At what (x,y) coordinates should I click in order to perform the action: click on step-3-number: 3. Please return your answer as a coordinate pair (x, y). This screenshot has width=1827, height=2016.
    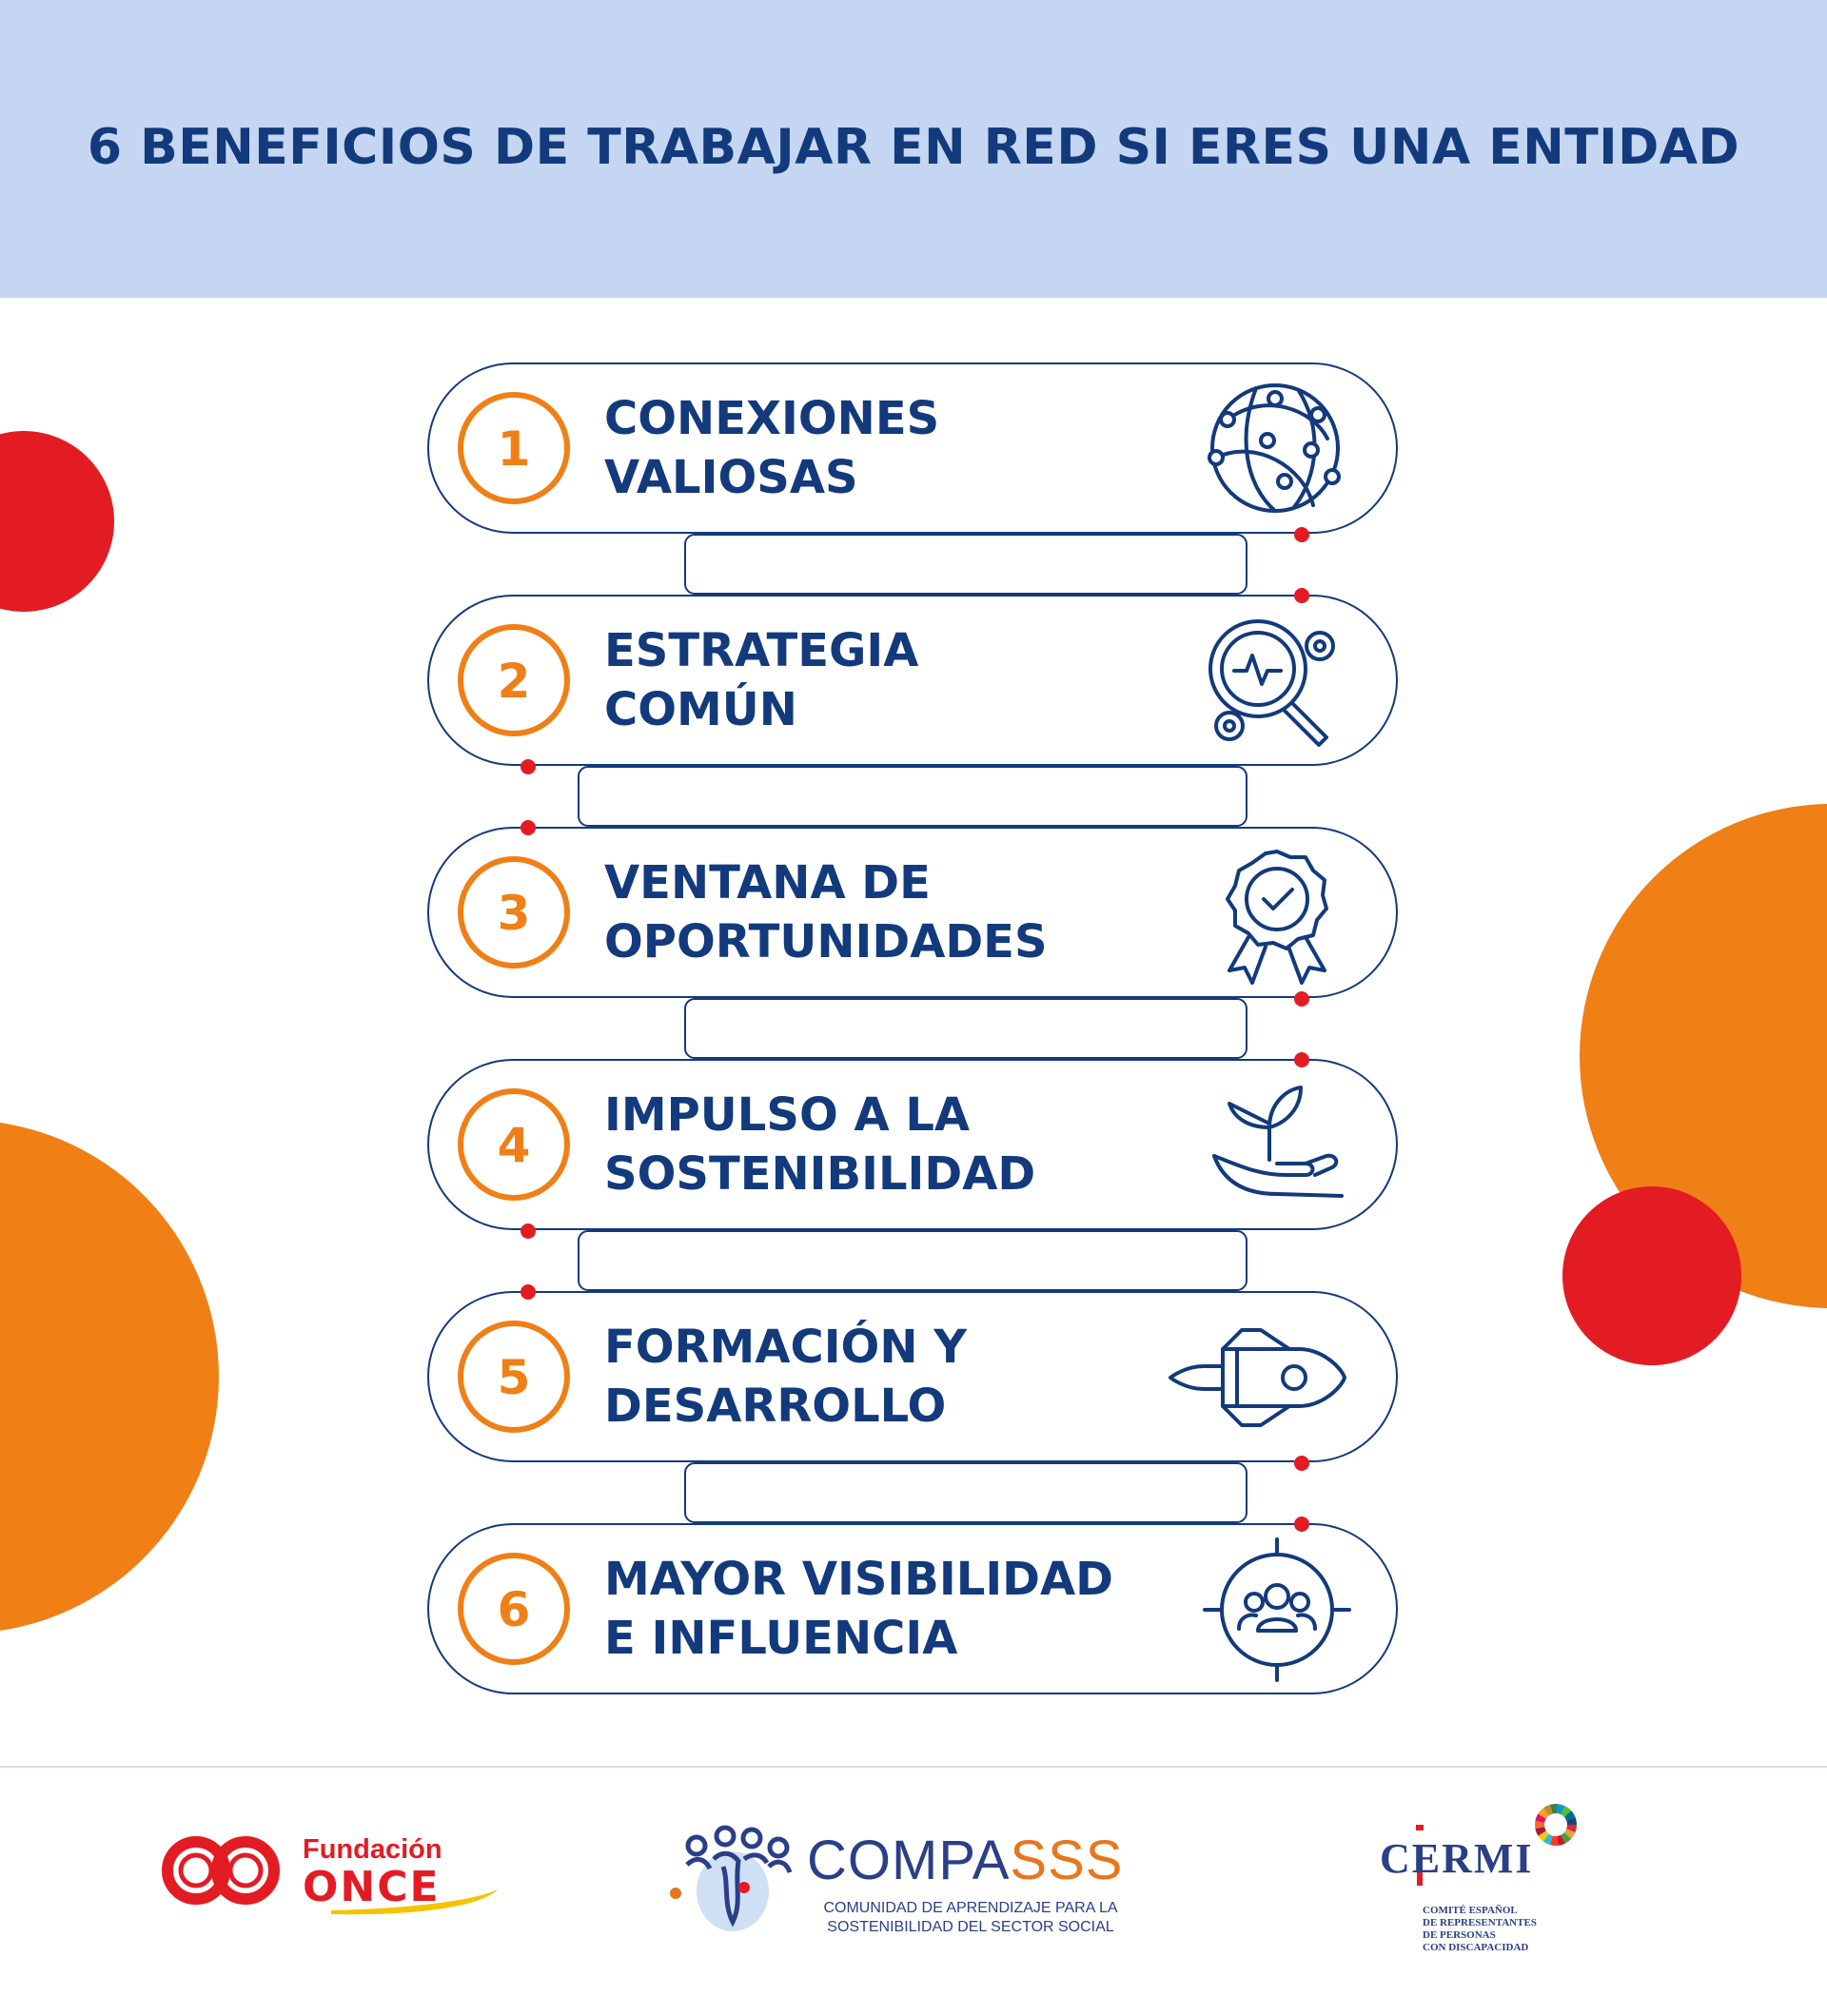
    Looking at the image, I should click on (514, 913).